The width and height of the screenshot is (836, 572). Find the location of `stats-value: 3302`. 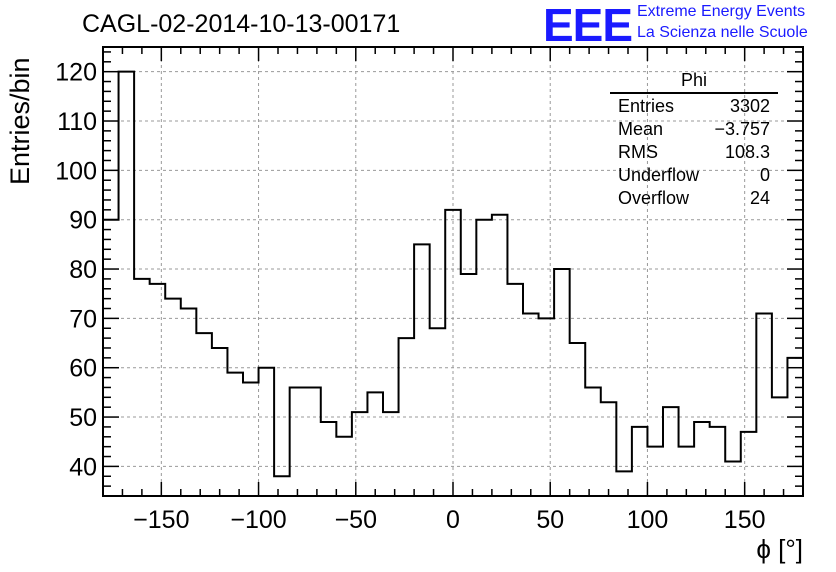

stats-value: 3302 is located at coordinates (749, 106).